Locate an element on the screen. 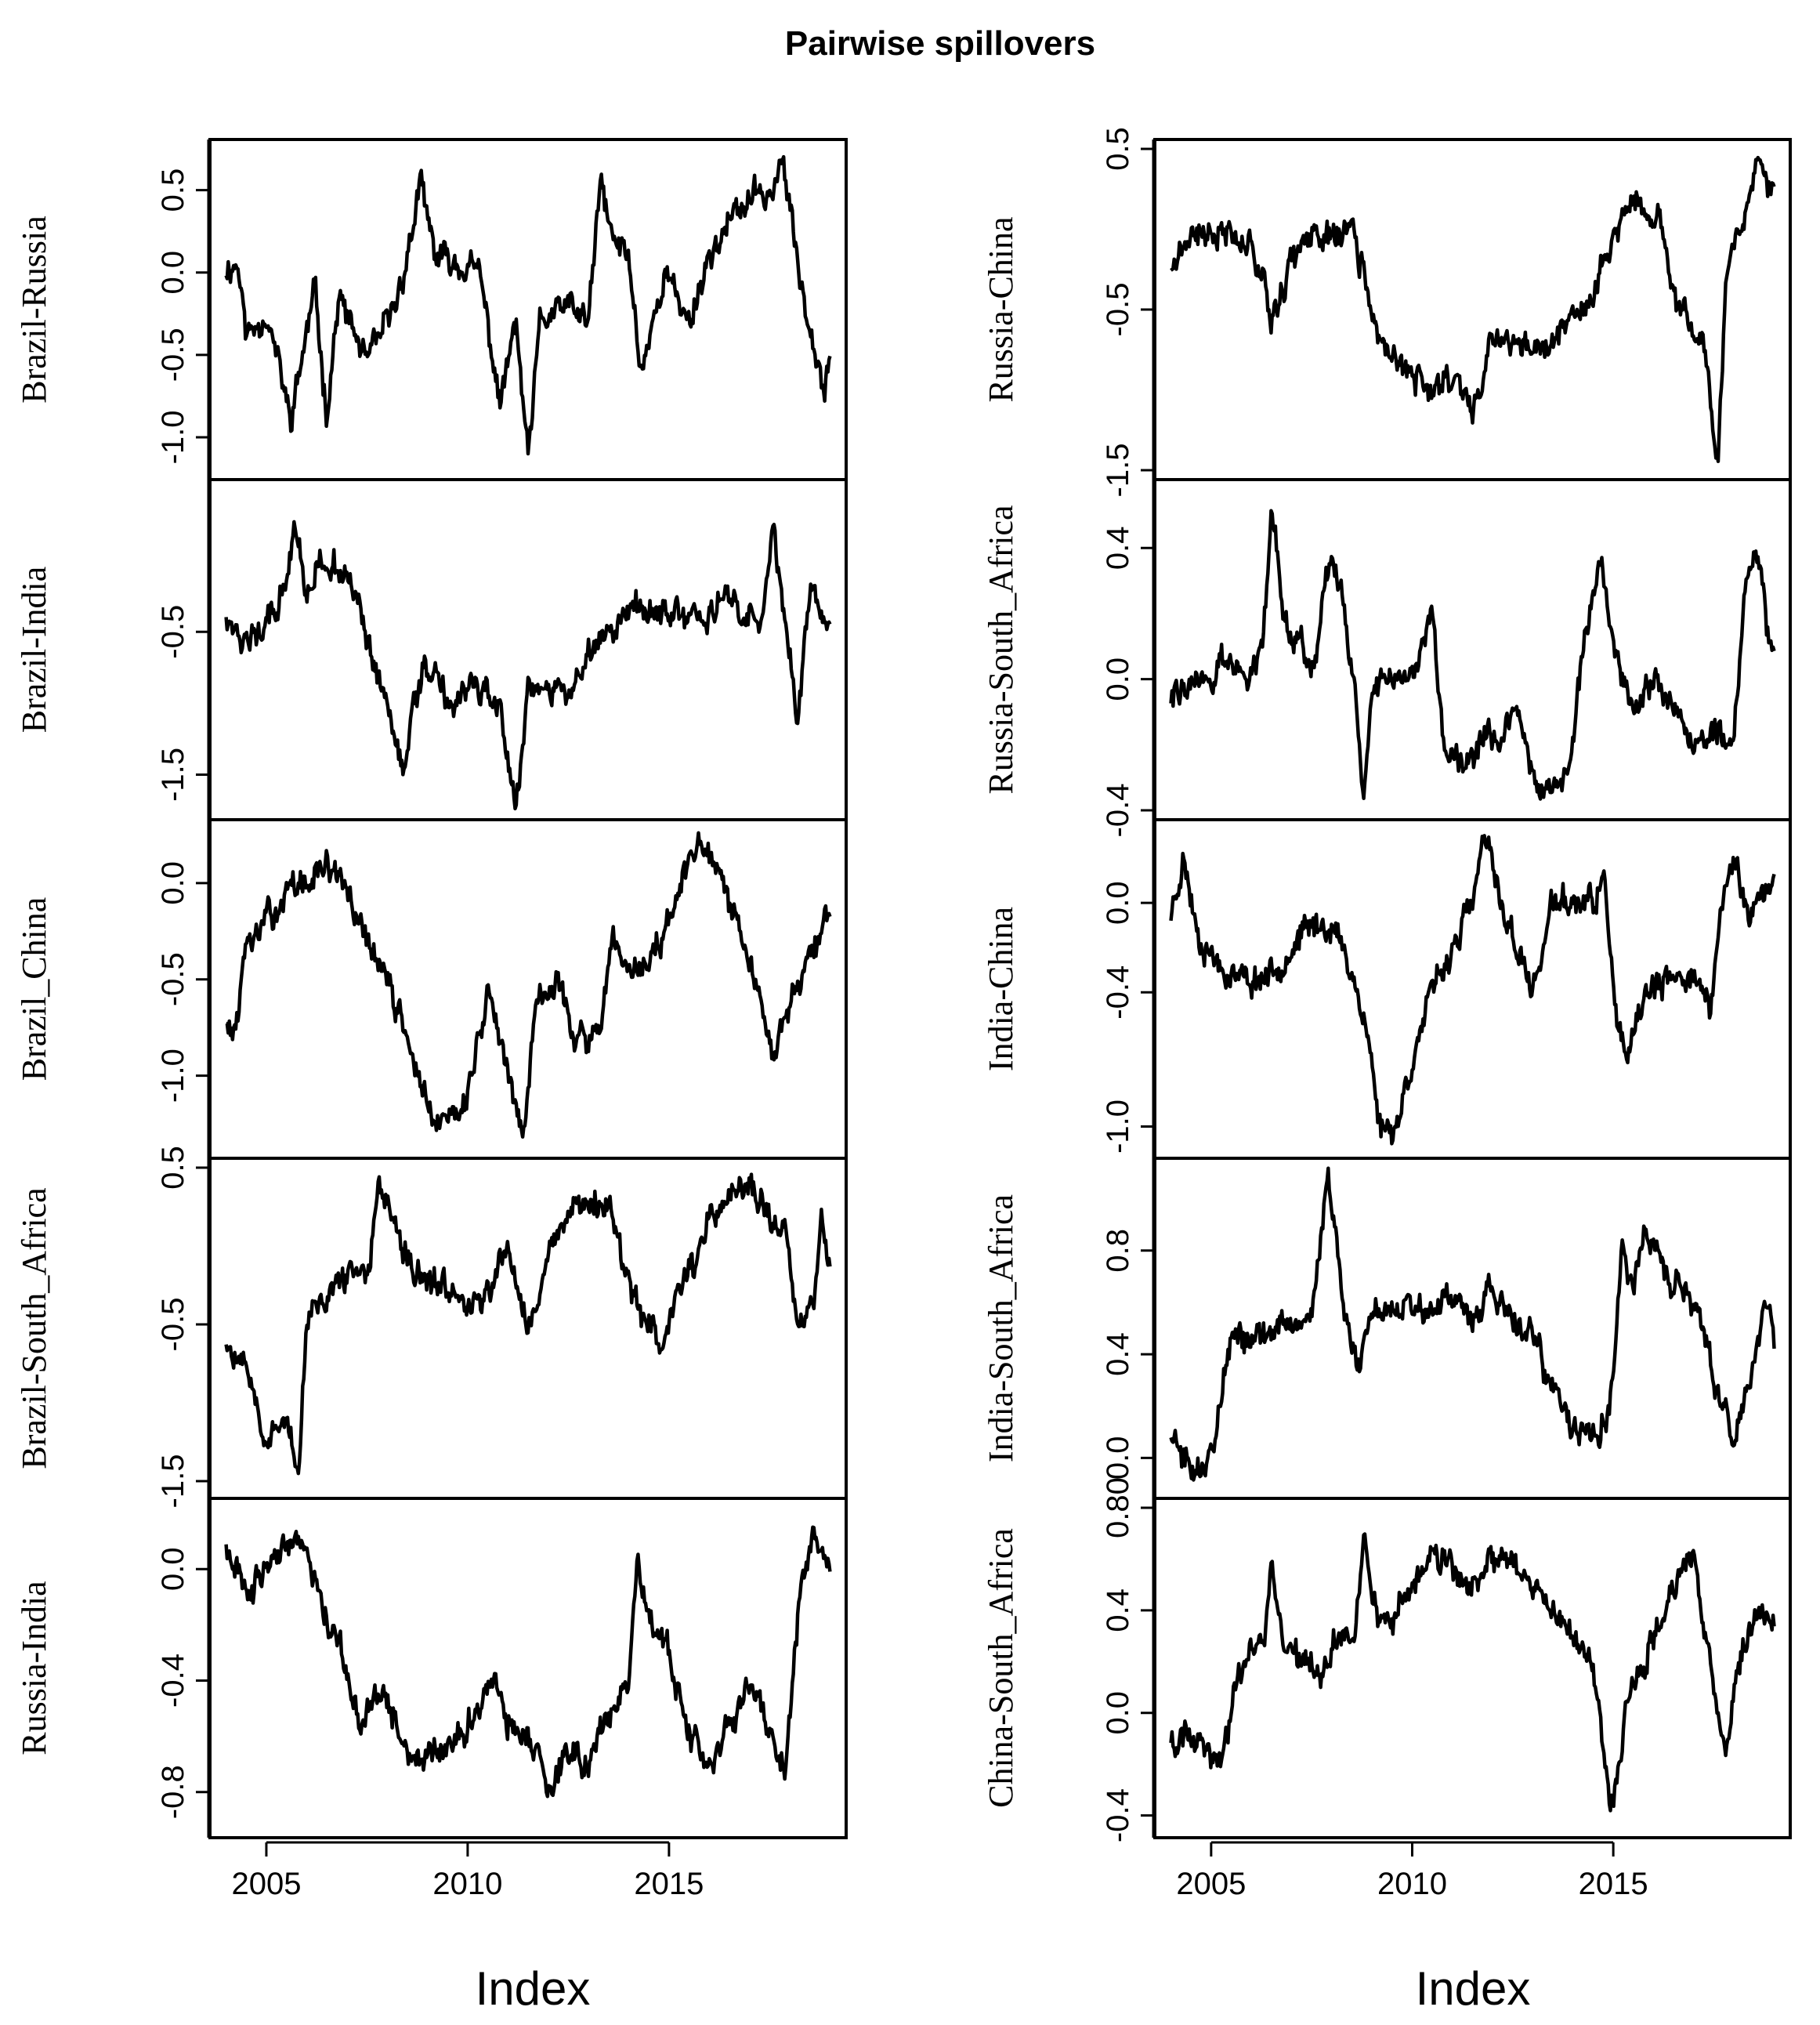 The image size is (1820, 2025). series-line-russia-india is located at coordinates (528, 1662).